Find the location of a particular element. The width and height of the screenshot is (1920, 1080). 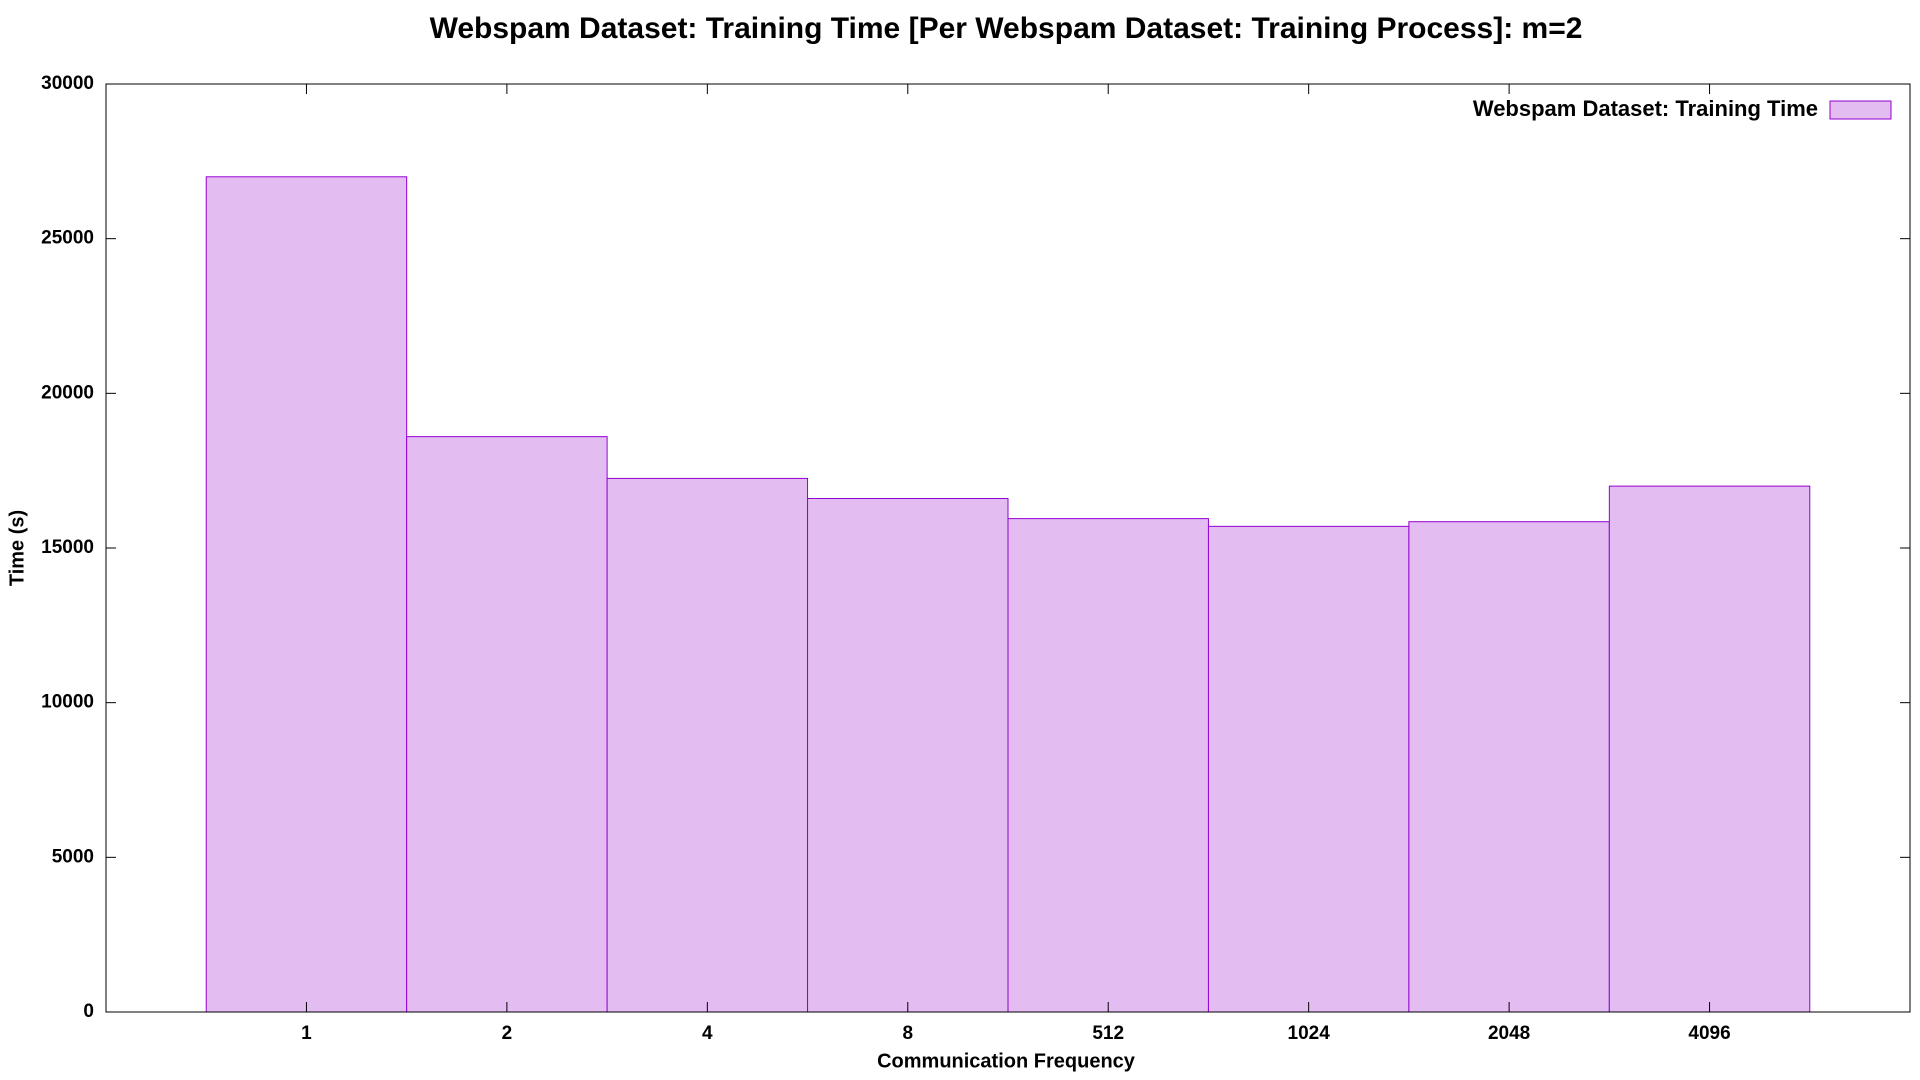

x-tick-label: 2048 is located at coordinates (1509, 1033).